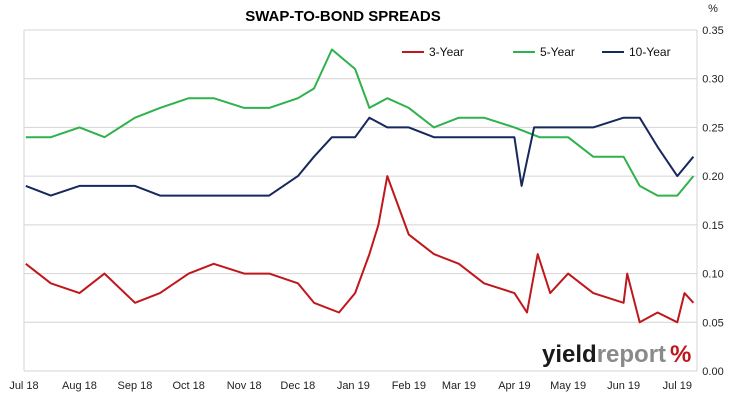 The height and width of the screenshot is (400, 732). Describe the element at coordinates (446, 52) in the screenshot. I see `legend-label-3-year: 3-Year` at that location.